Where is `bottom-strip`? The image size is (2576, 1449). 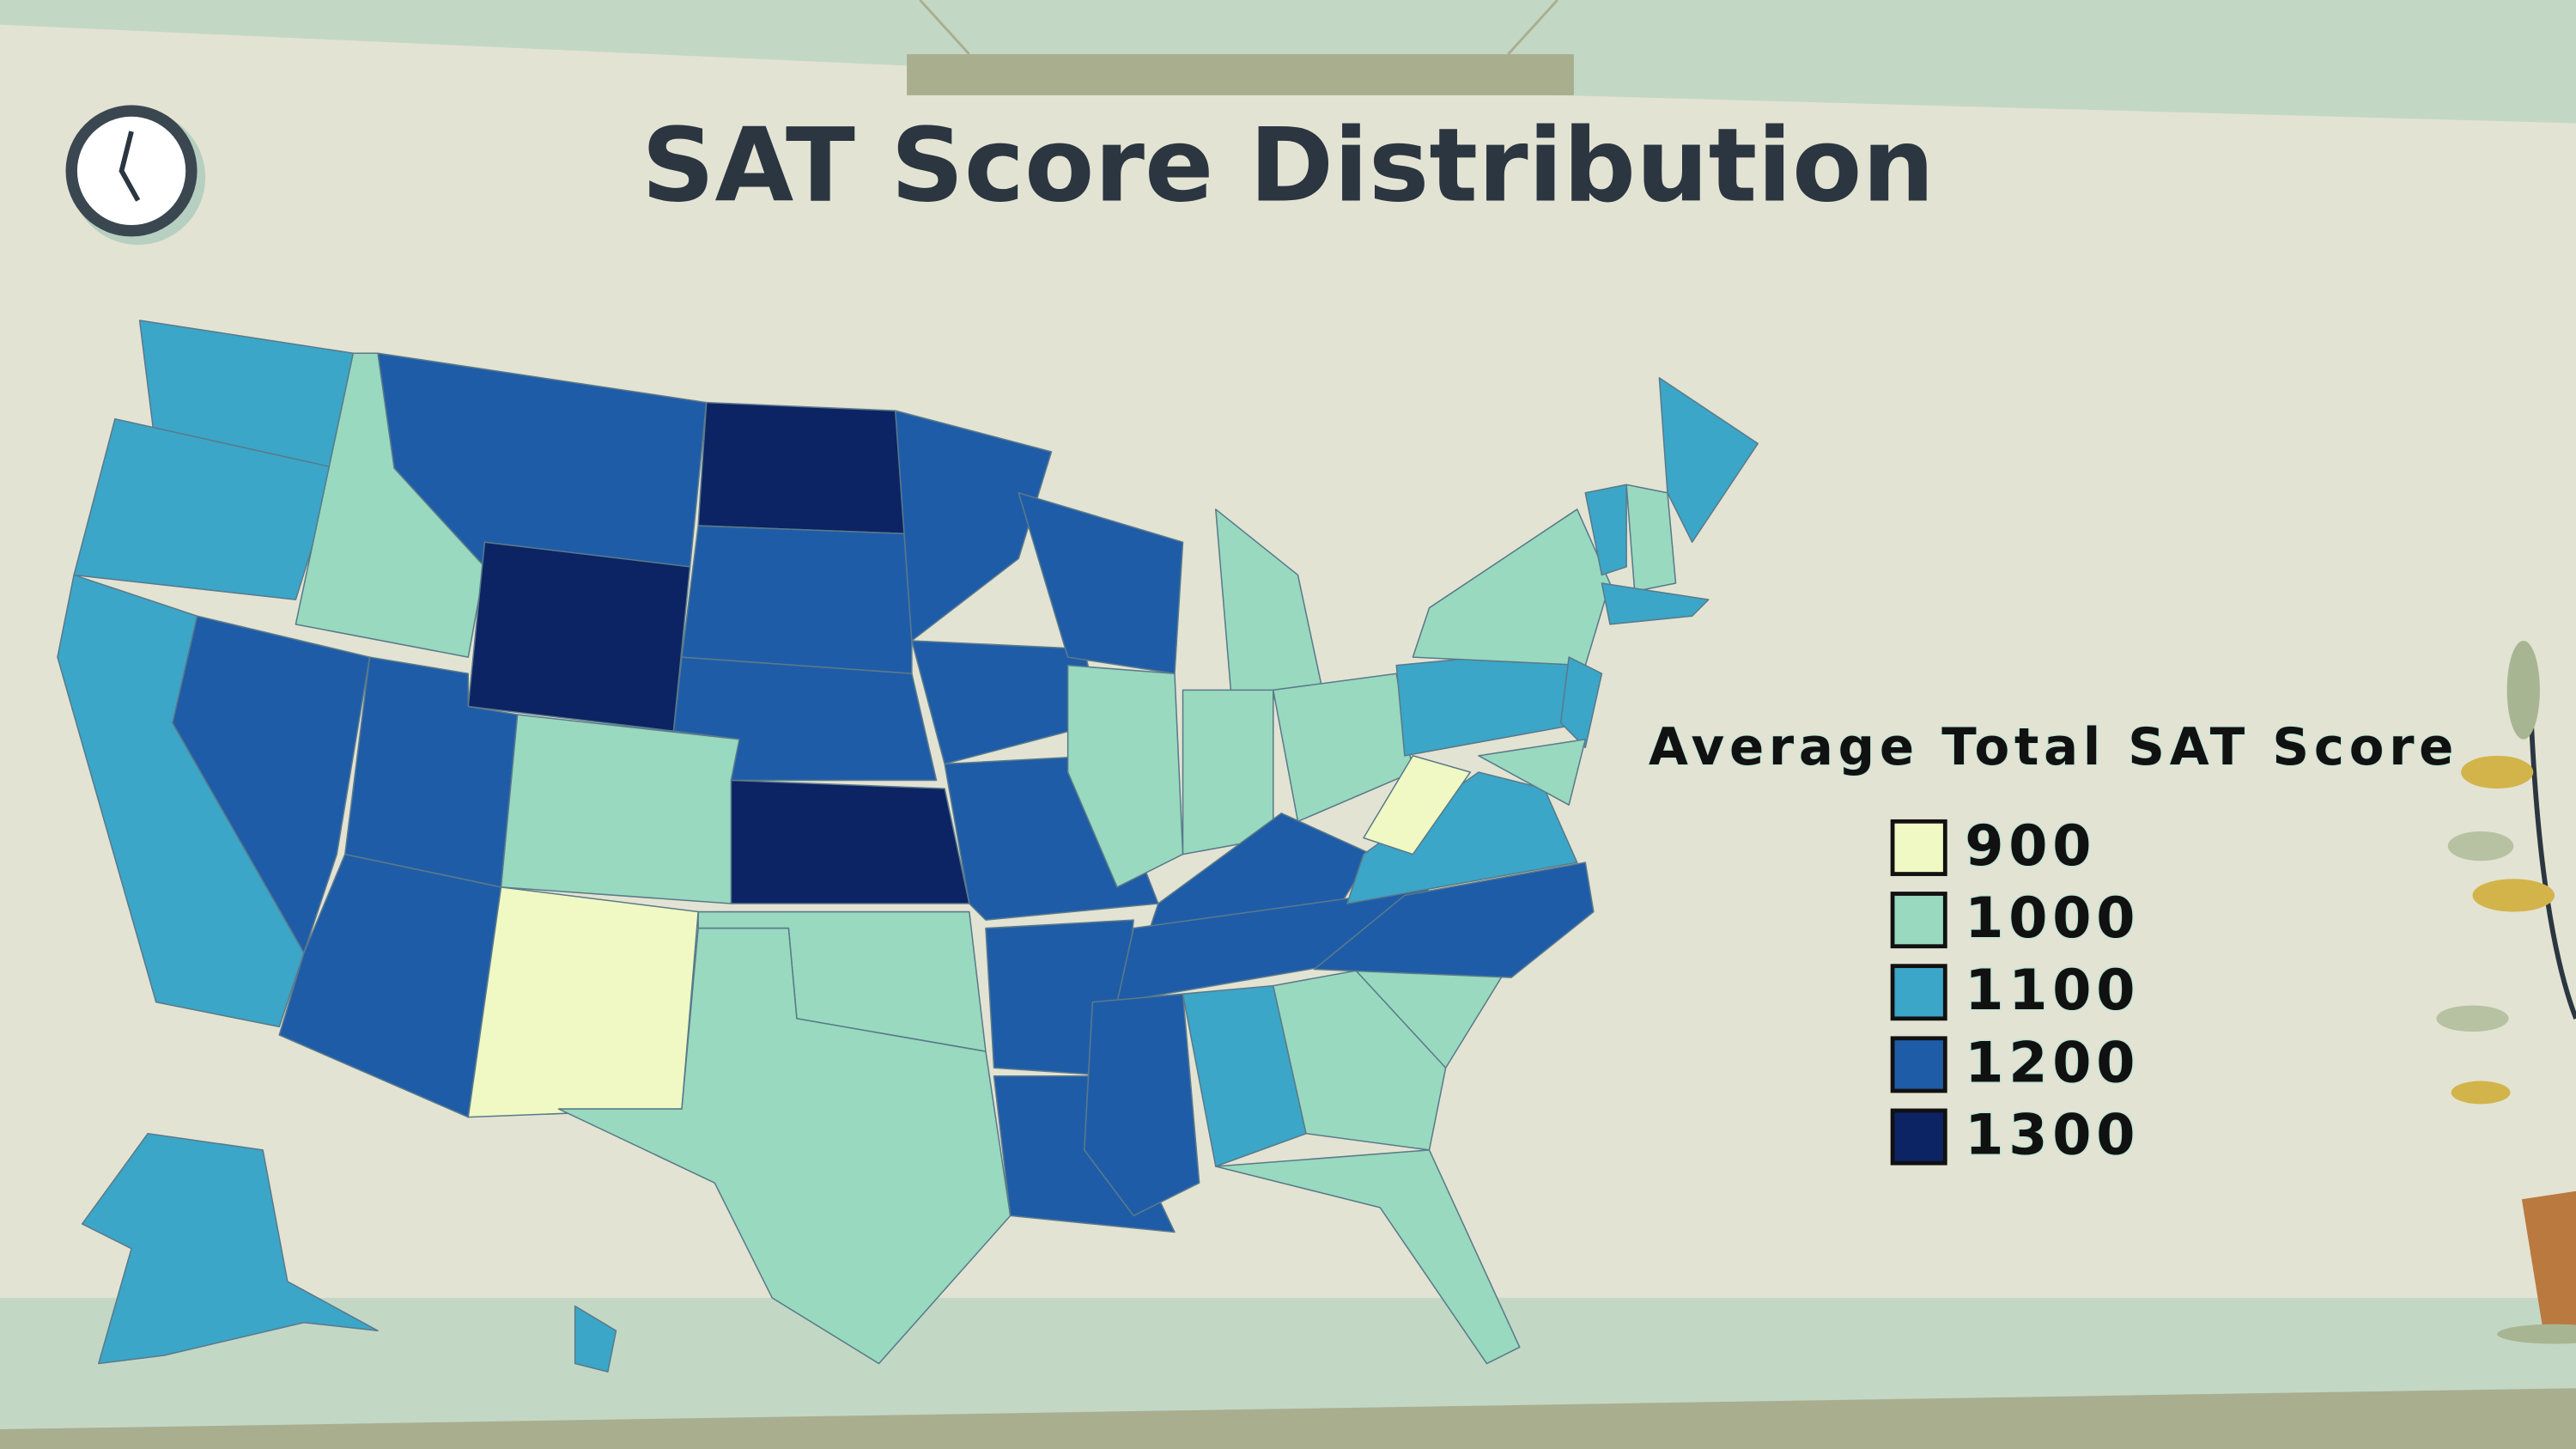 bottom-strip is located at coordinates (1288, 1418).